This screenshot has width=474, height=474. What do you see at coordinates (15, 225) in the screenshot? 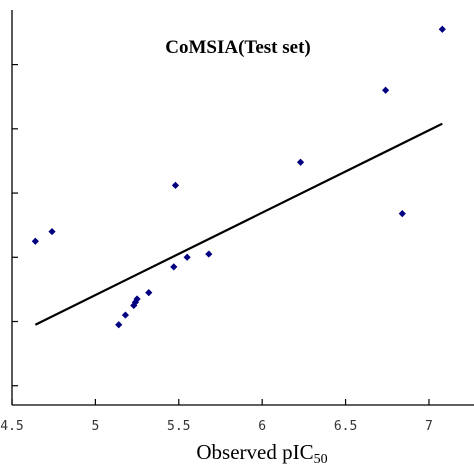
I see `y-ticks` at bounding box center [15, 225].